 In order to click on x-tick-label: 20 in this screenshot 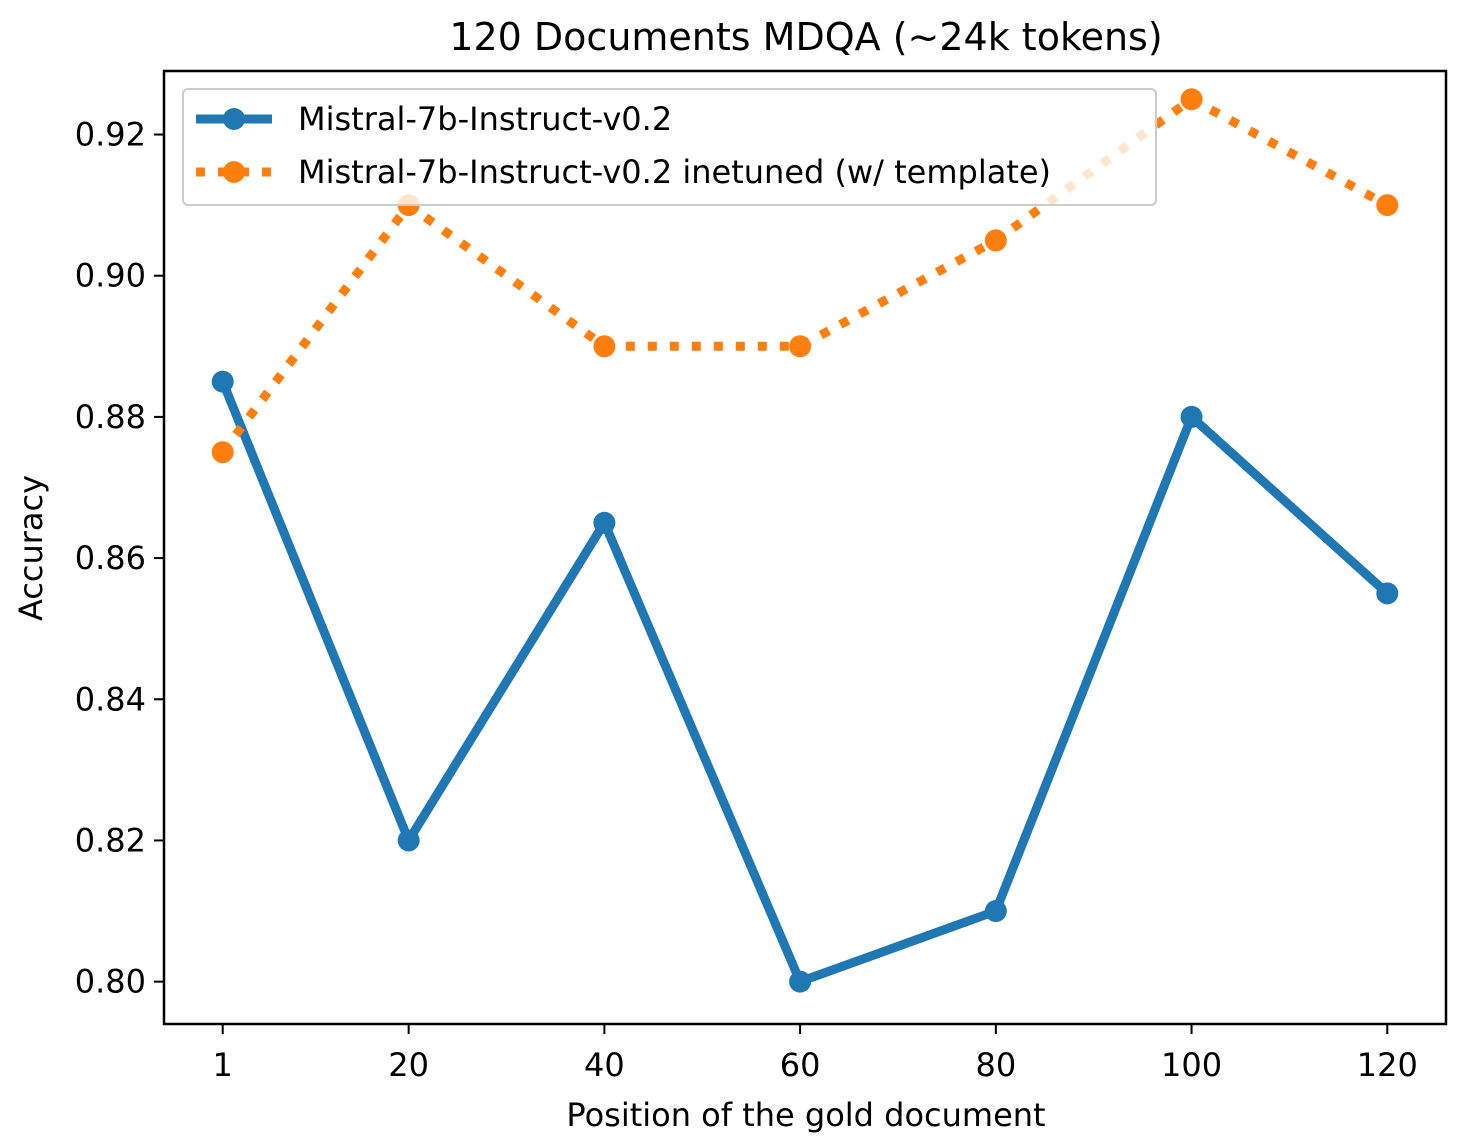, I will do `click(408, 1065)`.